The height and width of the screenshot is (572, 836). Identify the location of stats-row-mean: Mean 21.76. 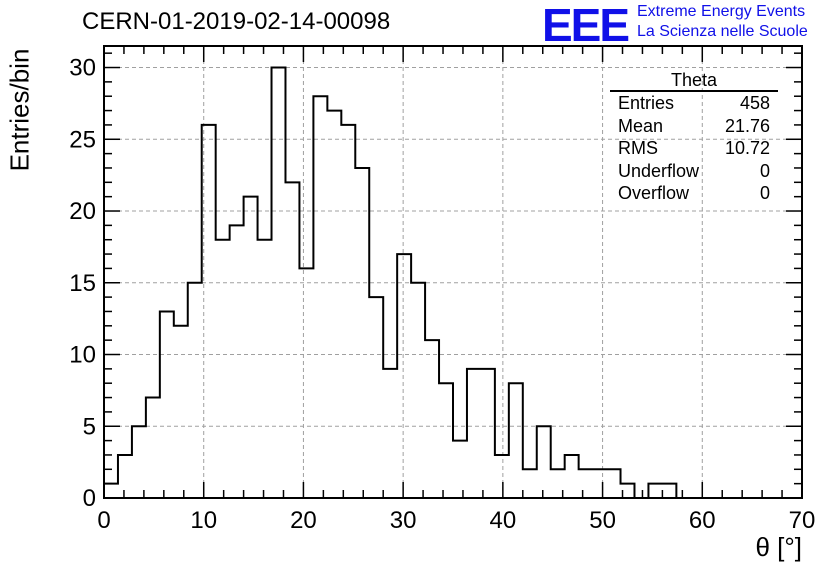
(694, 126).